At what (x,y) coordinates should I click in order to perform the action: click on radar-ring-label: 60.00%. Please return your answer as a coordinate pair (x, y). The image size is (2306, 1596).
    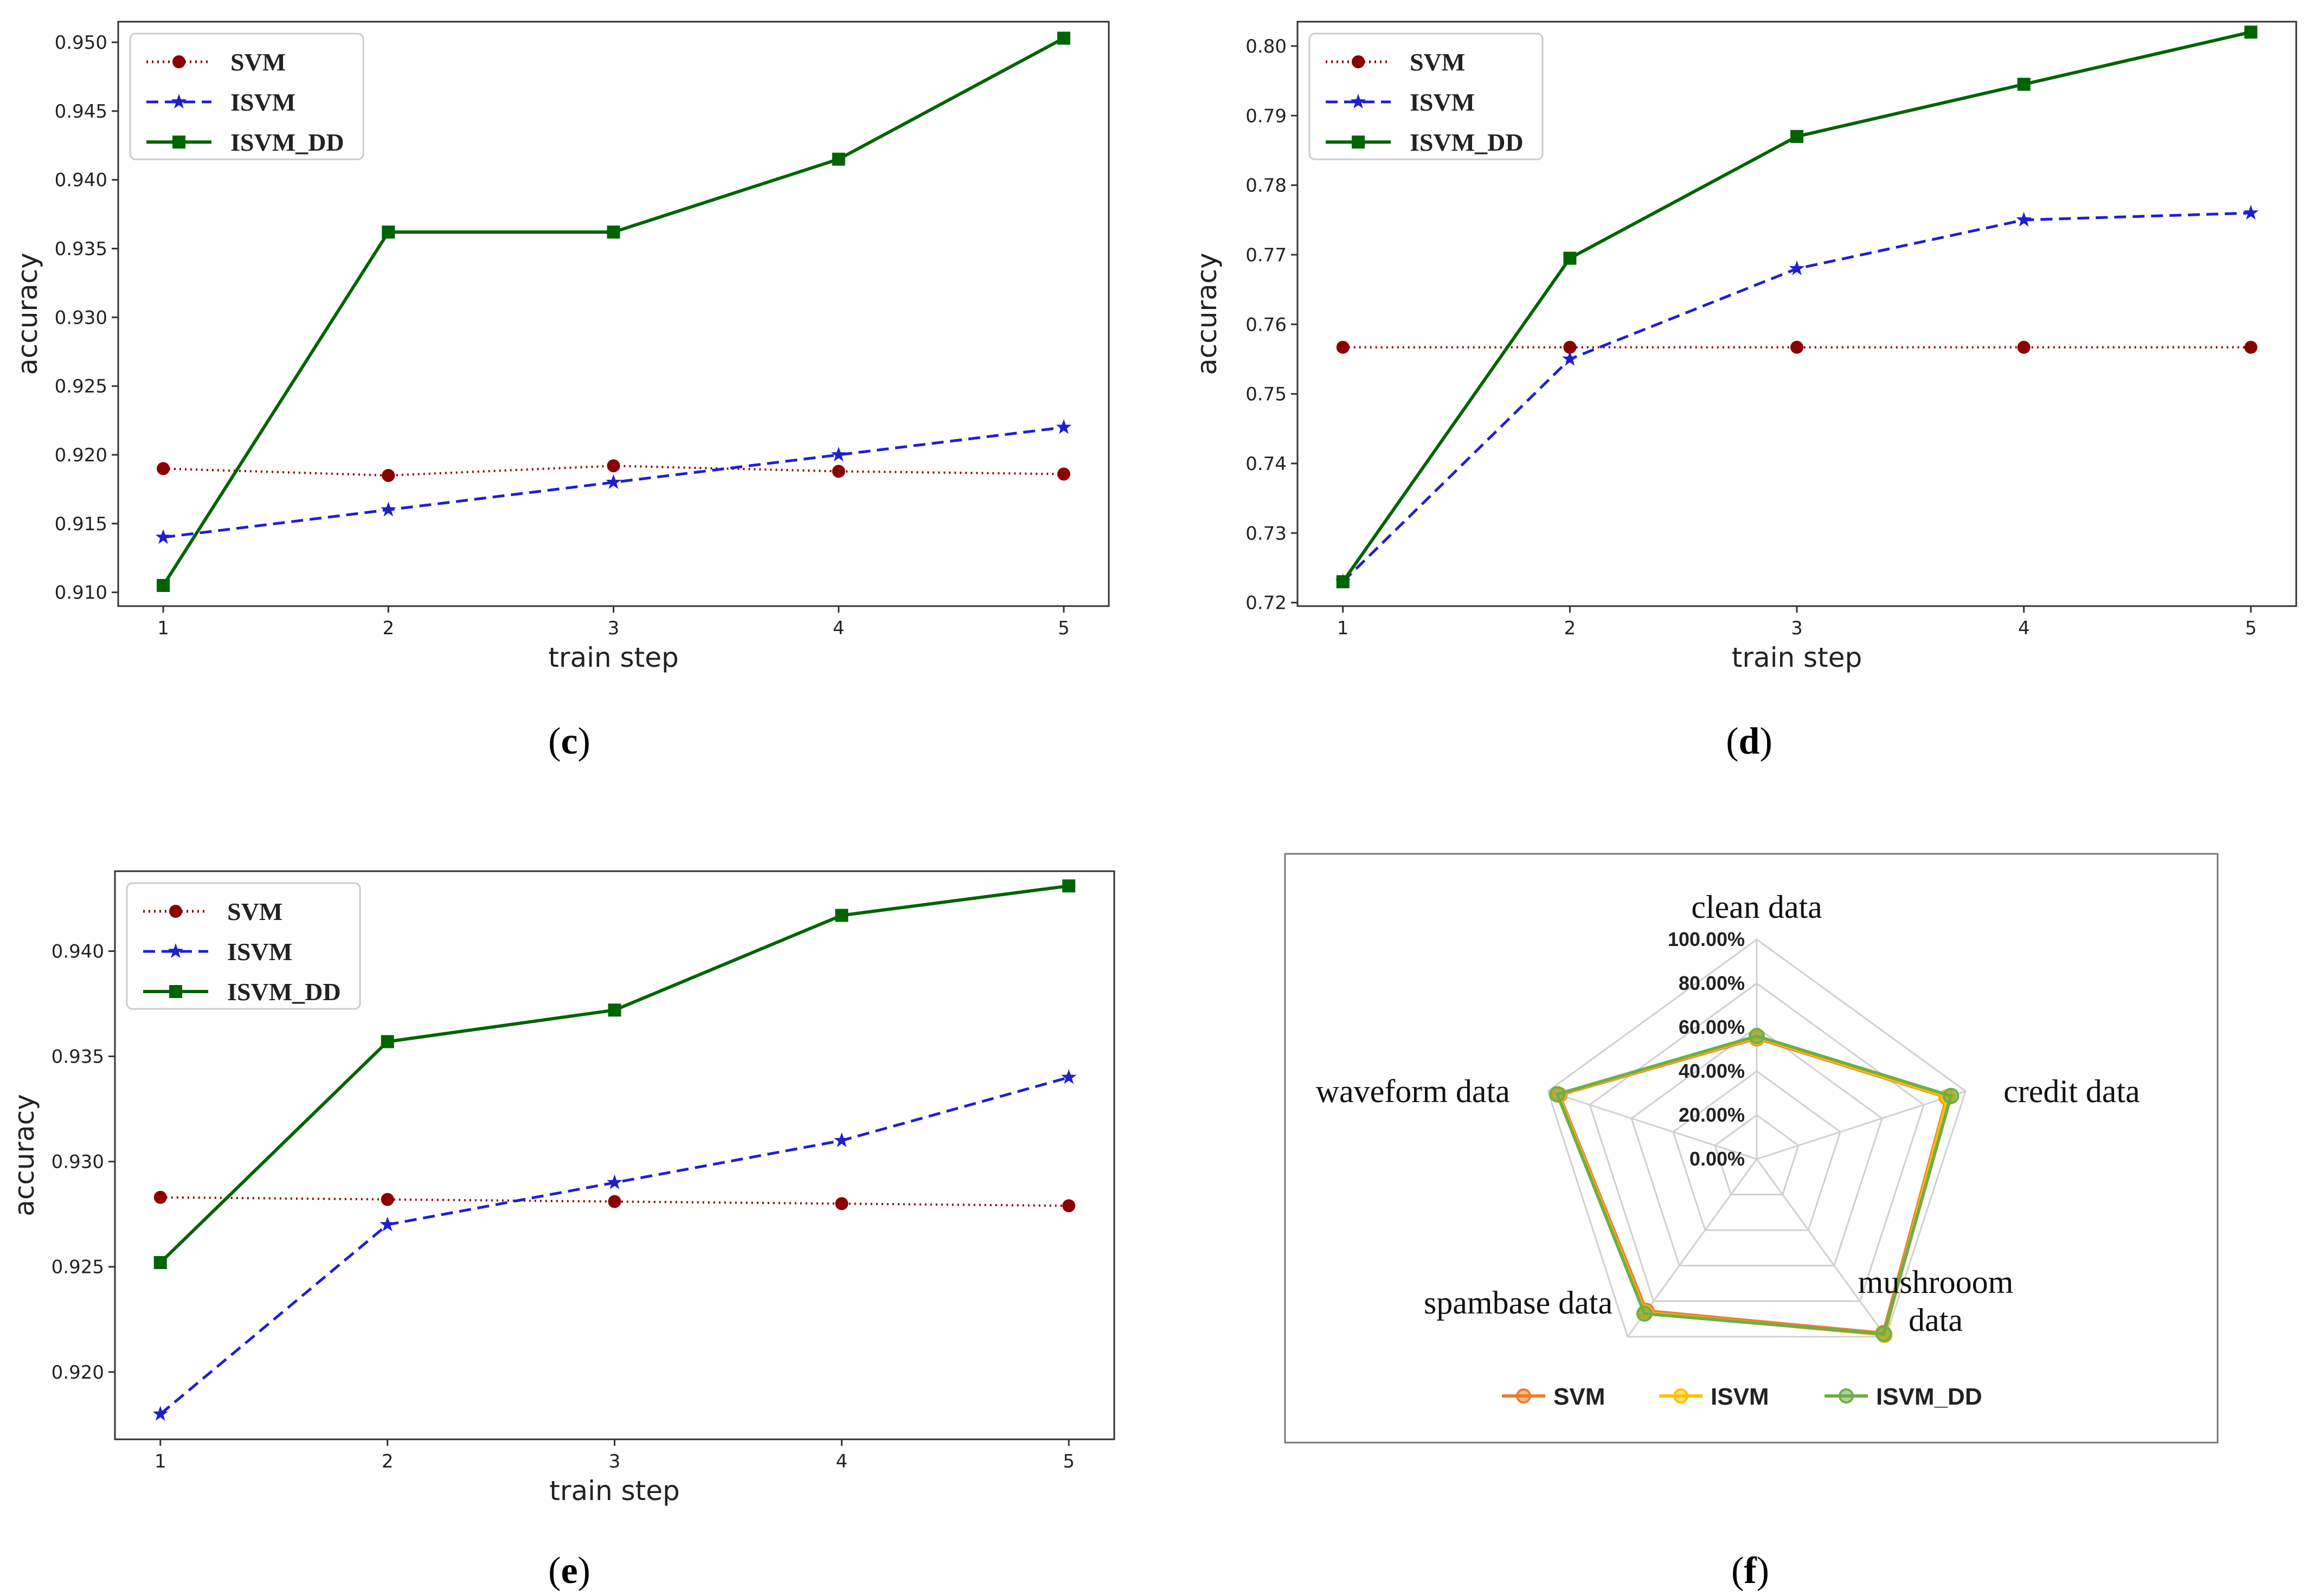
    Looking at the image, I should click on (1712, 1027).